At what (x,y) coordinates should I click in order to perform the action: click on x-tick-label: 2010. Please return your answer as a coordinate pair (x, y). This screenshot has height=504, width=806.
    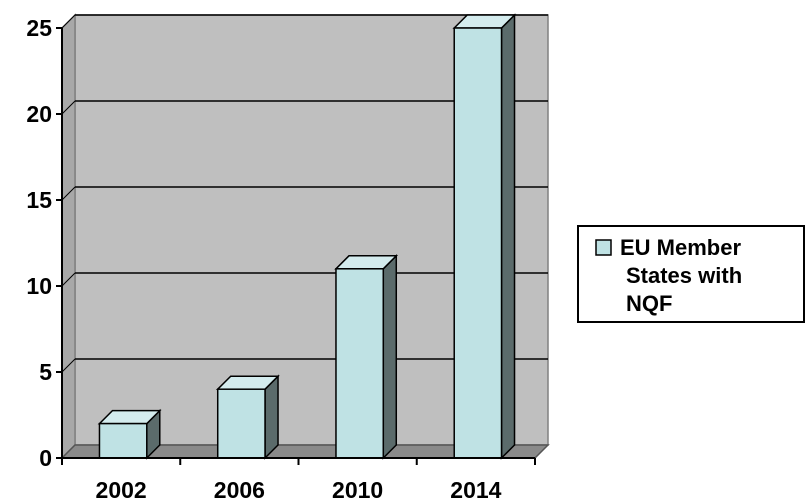
    Looking at the image, I should click on (357, 490).